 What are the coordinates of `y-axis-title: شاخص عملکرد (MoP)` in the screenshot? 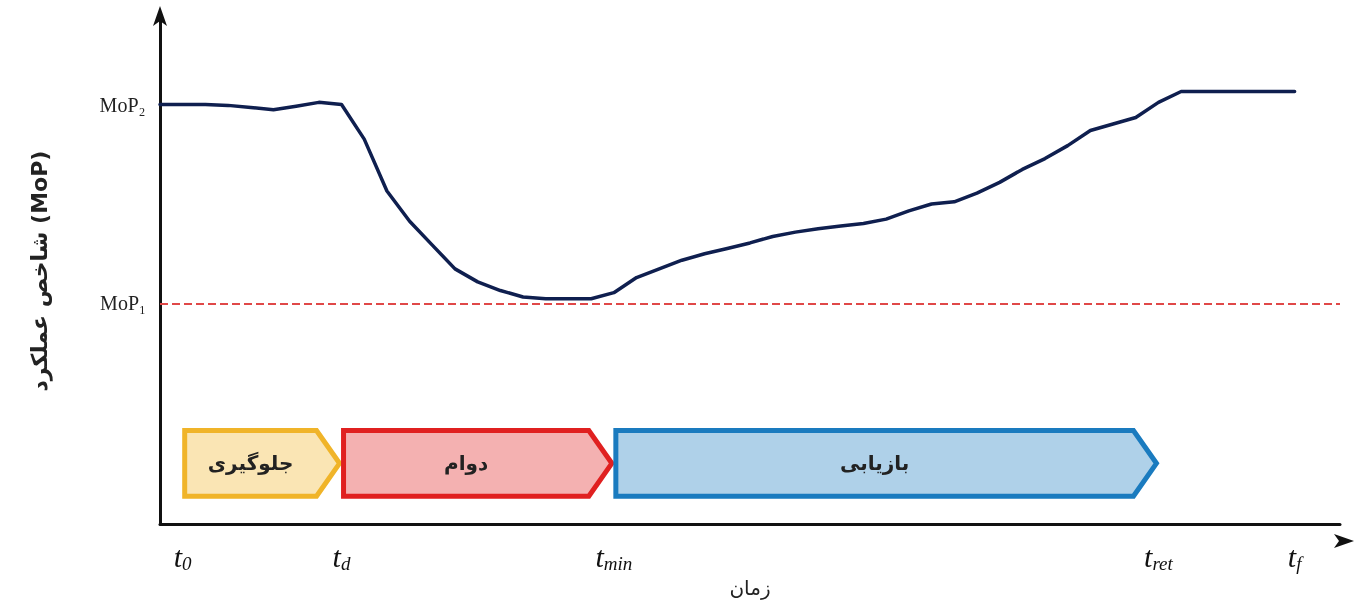 It's located at (39, 271).